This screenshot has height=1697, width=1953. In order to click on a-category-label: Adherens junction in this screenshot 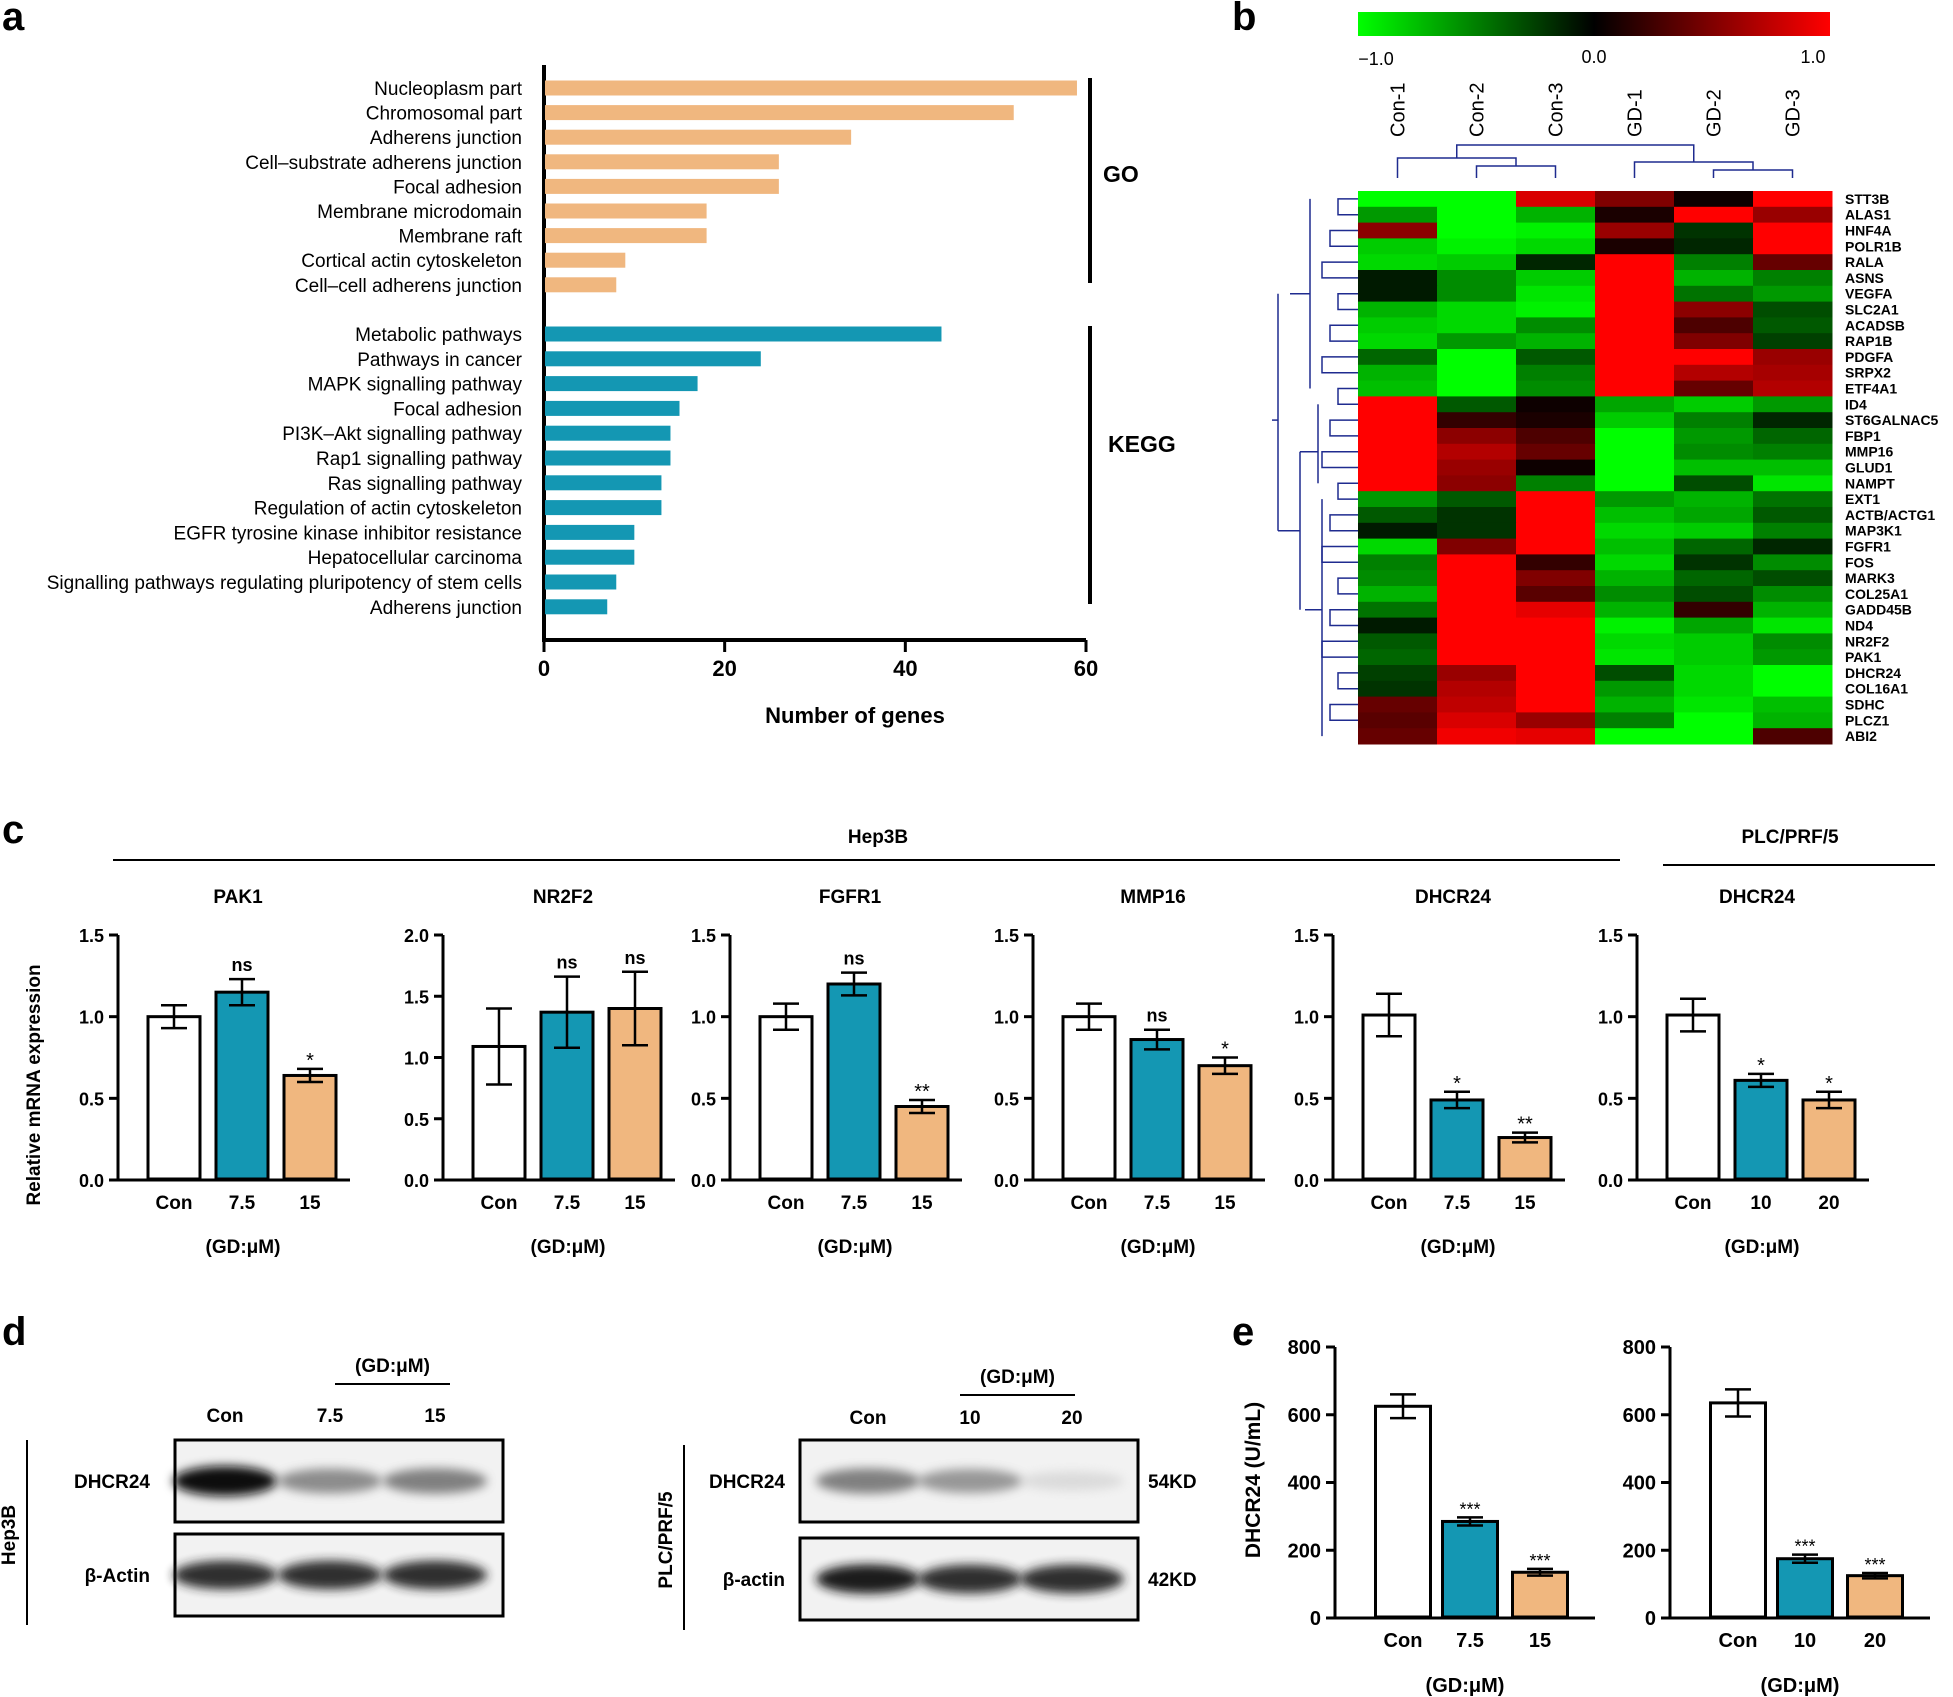, I will do `click(446, 138)`.